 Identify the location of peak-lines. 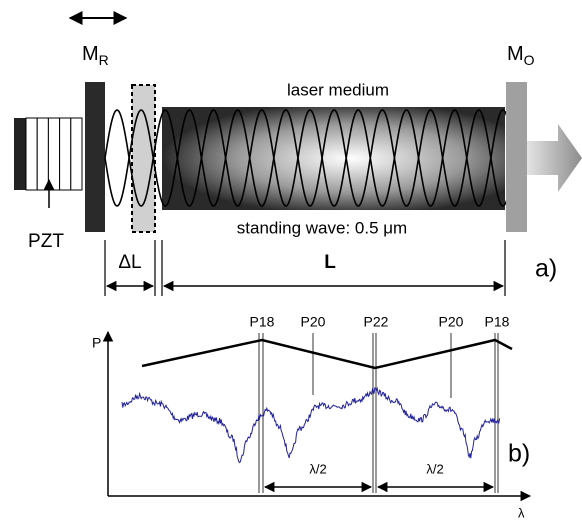
(378, 413).